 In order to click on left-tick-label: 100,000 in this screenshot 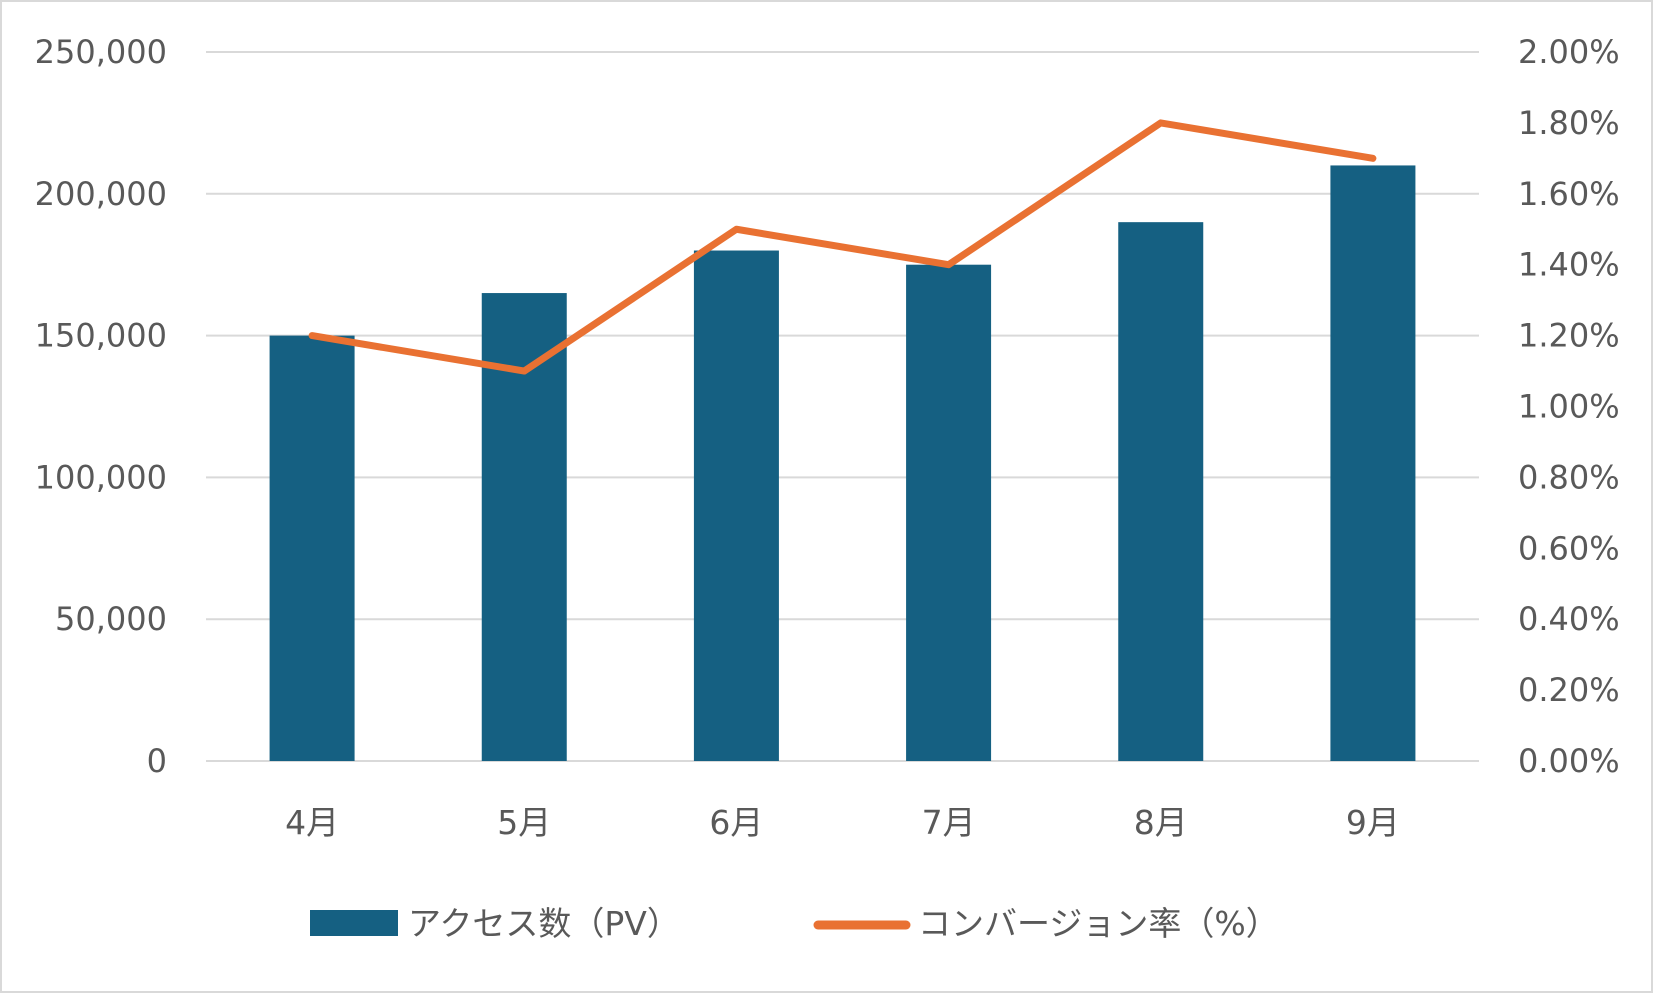, I will do `click(101, 477)`.